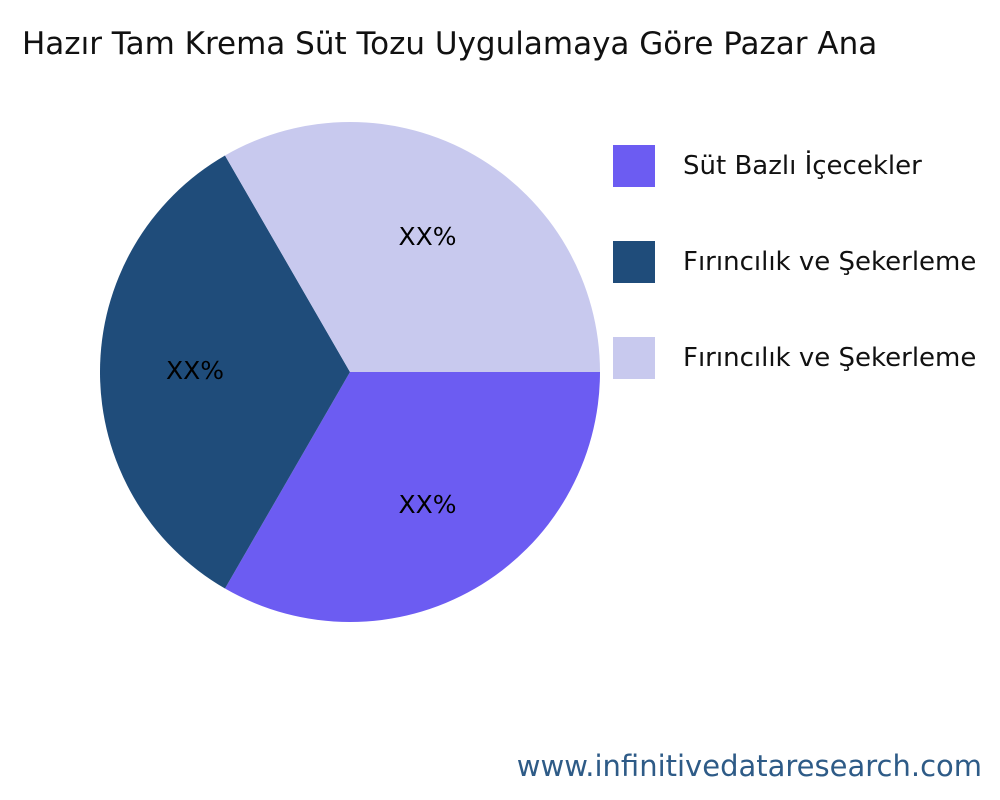 The image size is (1000, 800). I want to click on legend-item-1: Fırıncılık ve Şekerleme, so click(806, 262).